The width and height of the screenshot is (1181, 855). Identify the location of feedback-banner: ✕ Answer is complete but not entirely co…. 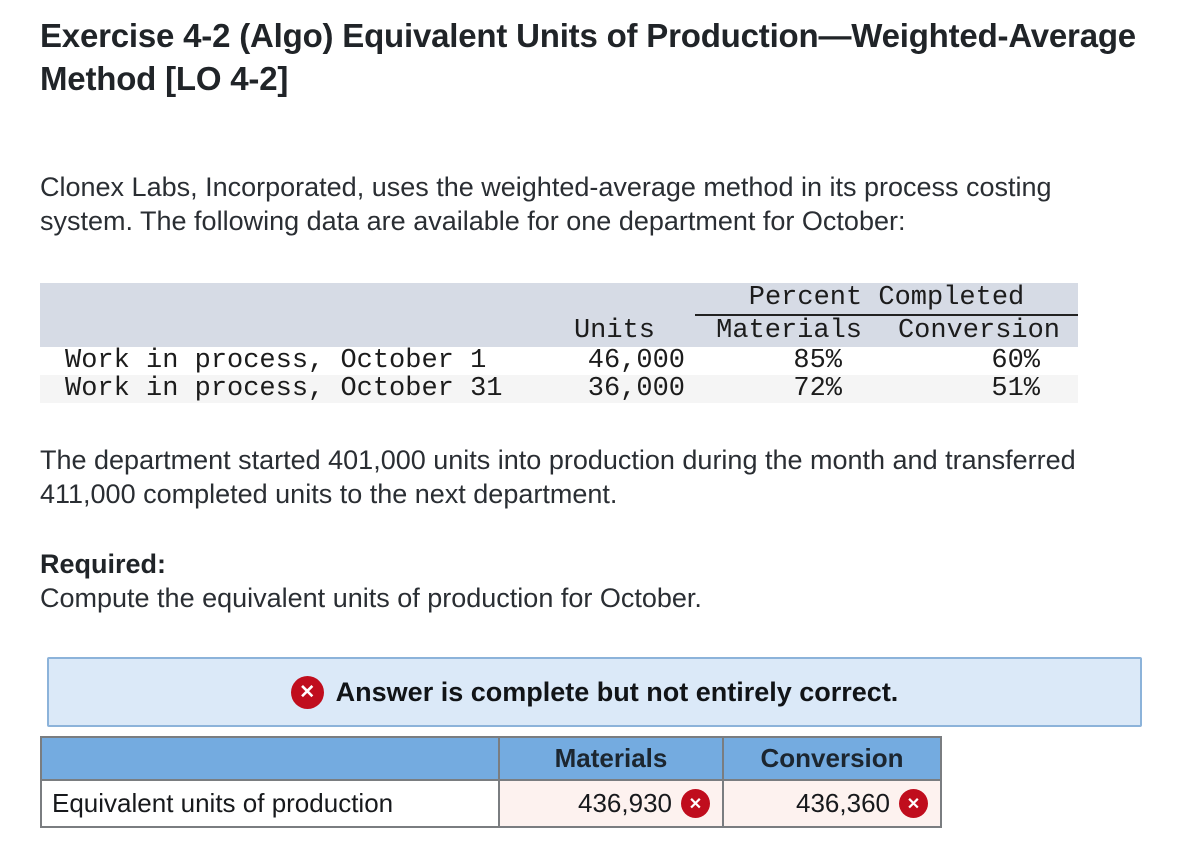
(594, 692).